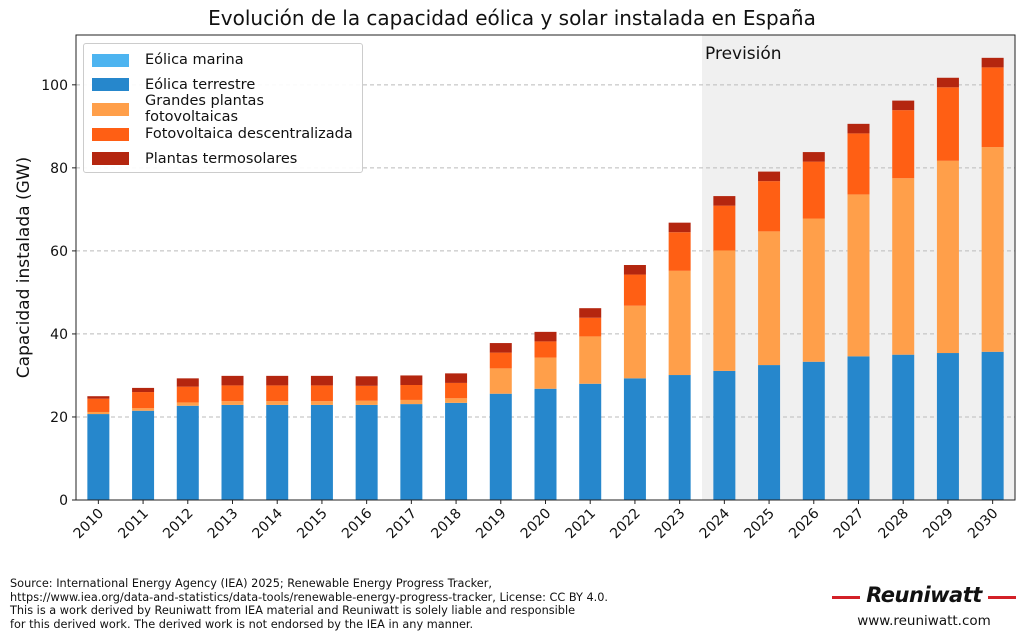  What do you see at coordinates (110, 60) in the screenshot?
I see `legend-swatch-offshore` at bounding box center [110, 60].